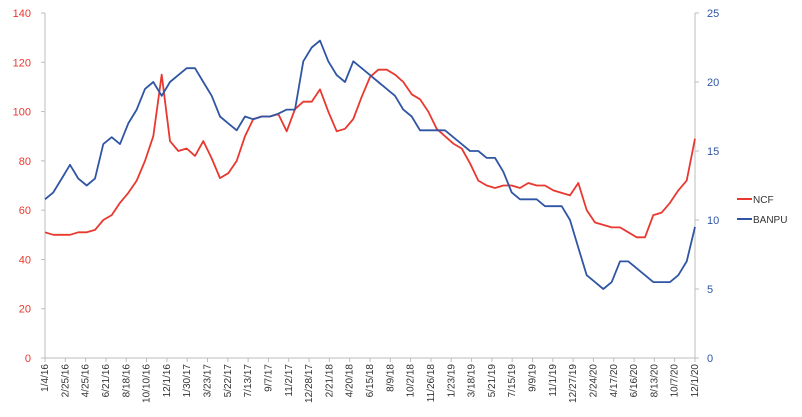 This screenshot has height=417, width=802. What do you see at coordinates (289, 380) in the screenshot?
I see `x-axis-tick-label: 11/2/17` at bounding box center [289, 380].